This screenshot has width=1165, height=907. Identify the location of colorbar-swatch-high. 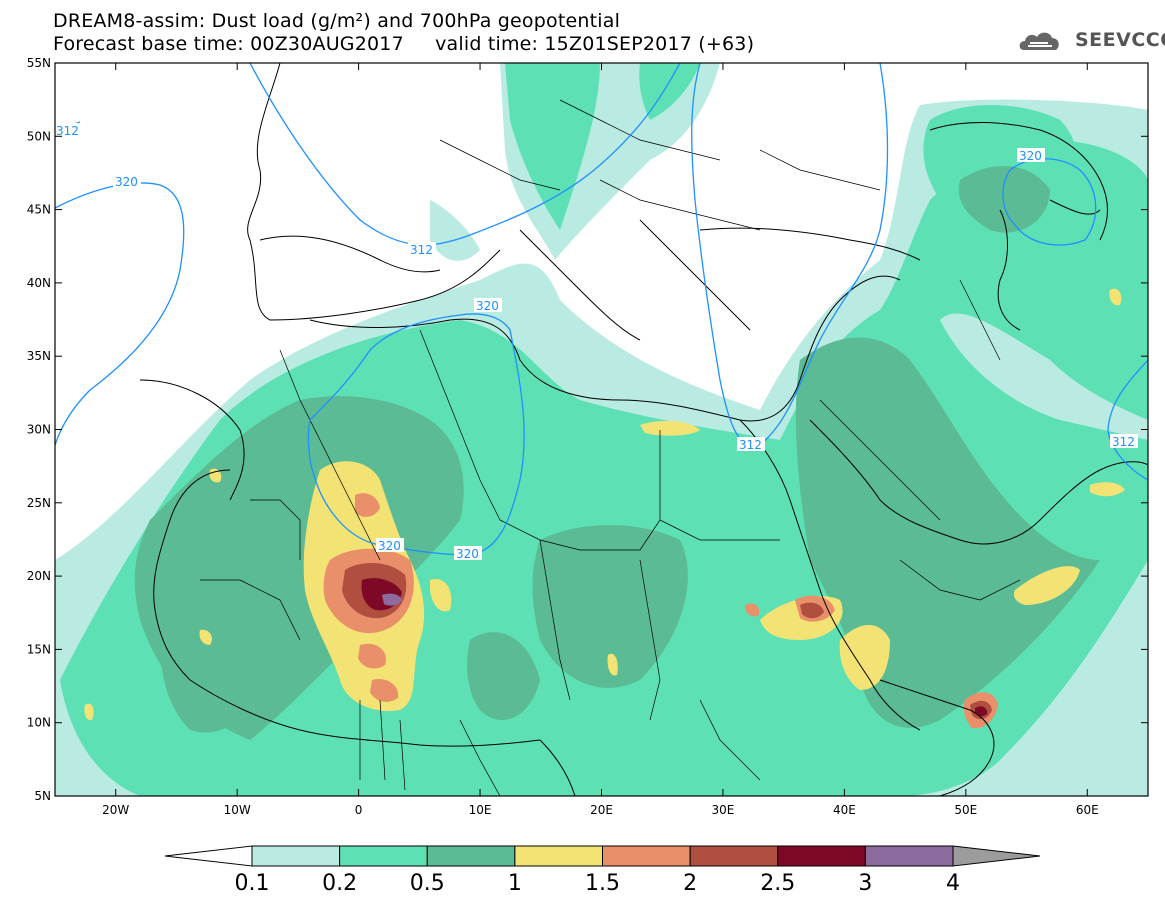
(996, 856).